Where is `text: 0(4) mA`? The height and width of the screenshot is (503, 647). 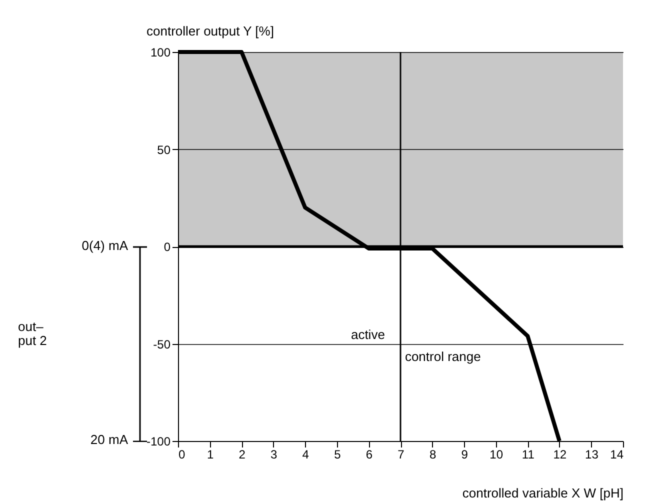
text: 0(4) mA is located at coordinates (105, 245).